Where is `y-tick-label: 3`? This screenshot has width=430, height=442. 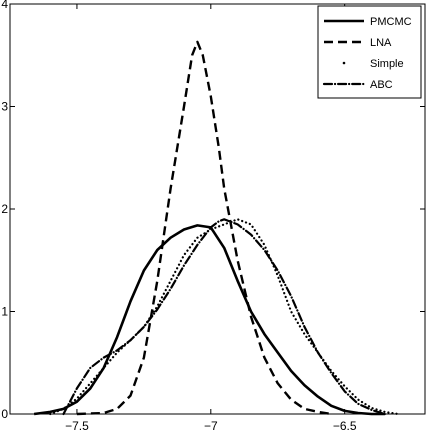 y-tick-label: 3 is located at coordinates (4, 107).